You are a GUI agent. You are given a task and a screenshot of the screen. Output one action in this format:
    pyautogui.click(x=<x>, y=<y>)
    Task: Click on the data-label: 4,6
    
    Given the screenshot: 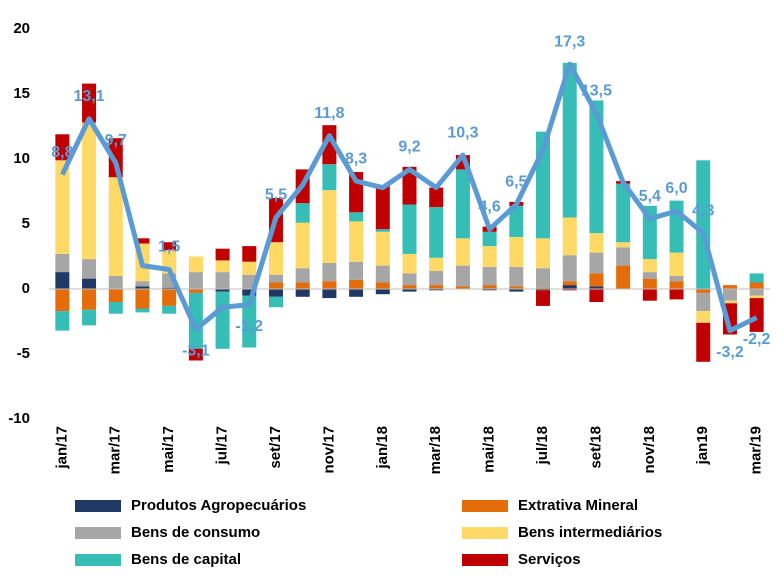 What is the action you would take?
    pyautogui.click(x=489, y=206)
    